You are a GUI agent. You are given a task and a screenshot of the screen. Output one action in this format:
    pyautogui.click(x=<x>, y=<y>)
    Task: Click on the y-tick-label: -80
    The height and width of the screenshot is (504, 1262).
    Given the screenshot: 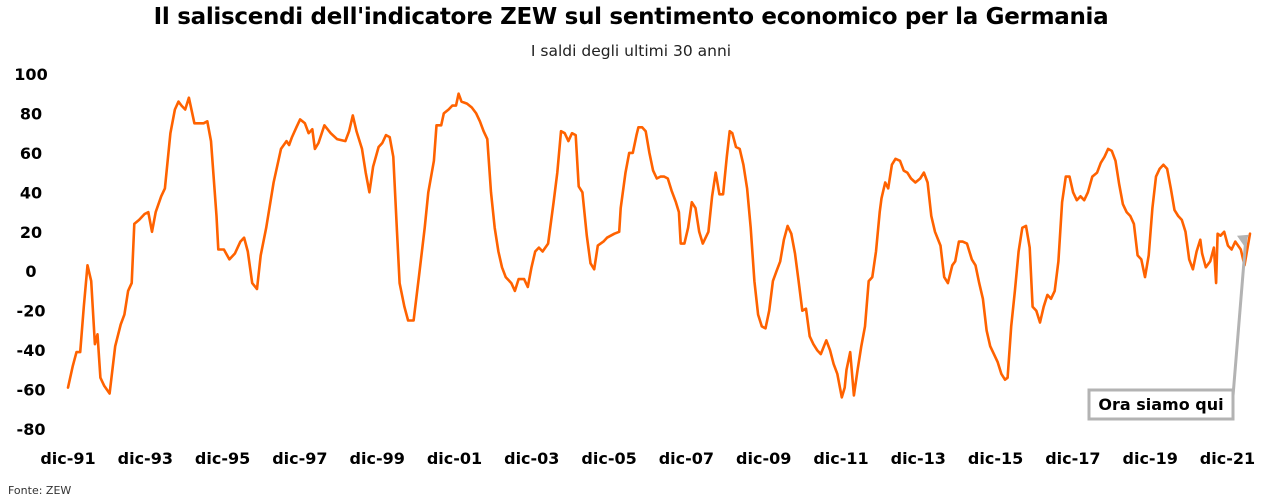 What is the action you would take?
    pyautogui.click(x=31, y=429)
    